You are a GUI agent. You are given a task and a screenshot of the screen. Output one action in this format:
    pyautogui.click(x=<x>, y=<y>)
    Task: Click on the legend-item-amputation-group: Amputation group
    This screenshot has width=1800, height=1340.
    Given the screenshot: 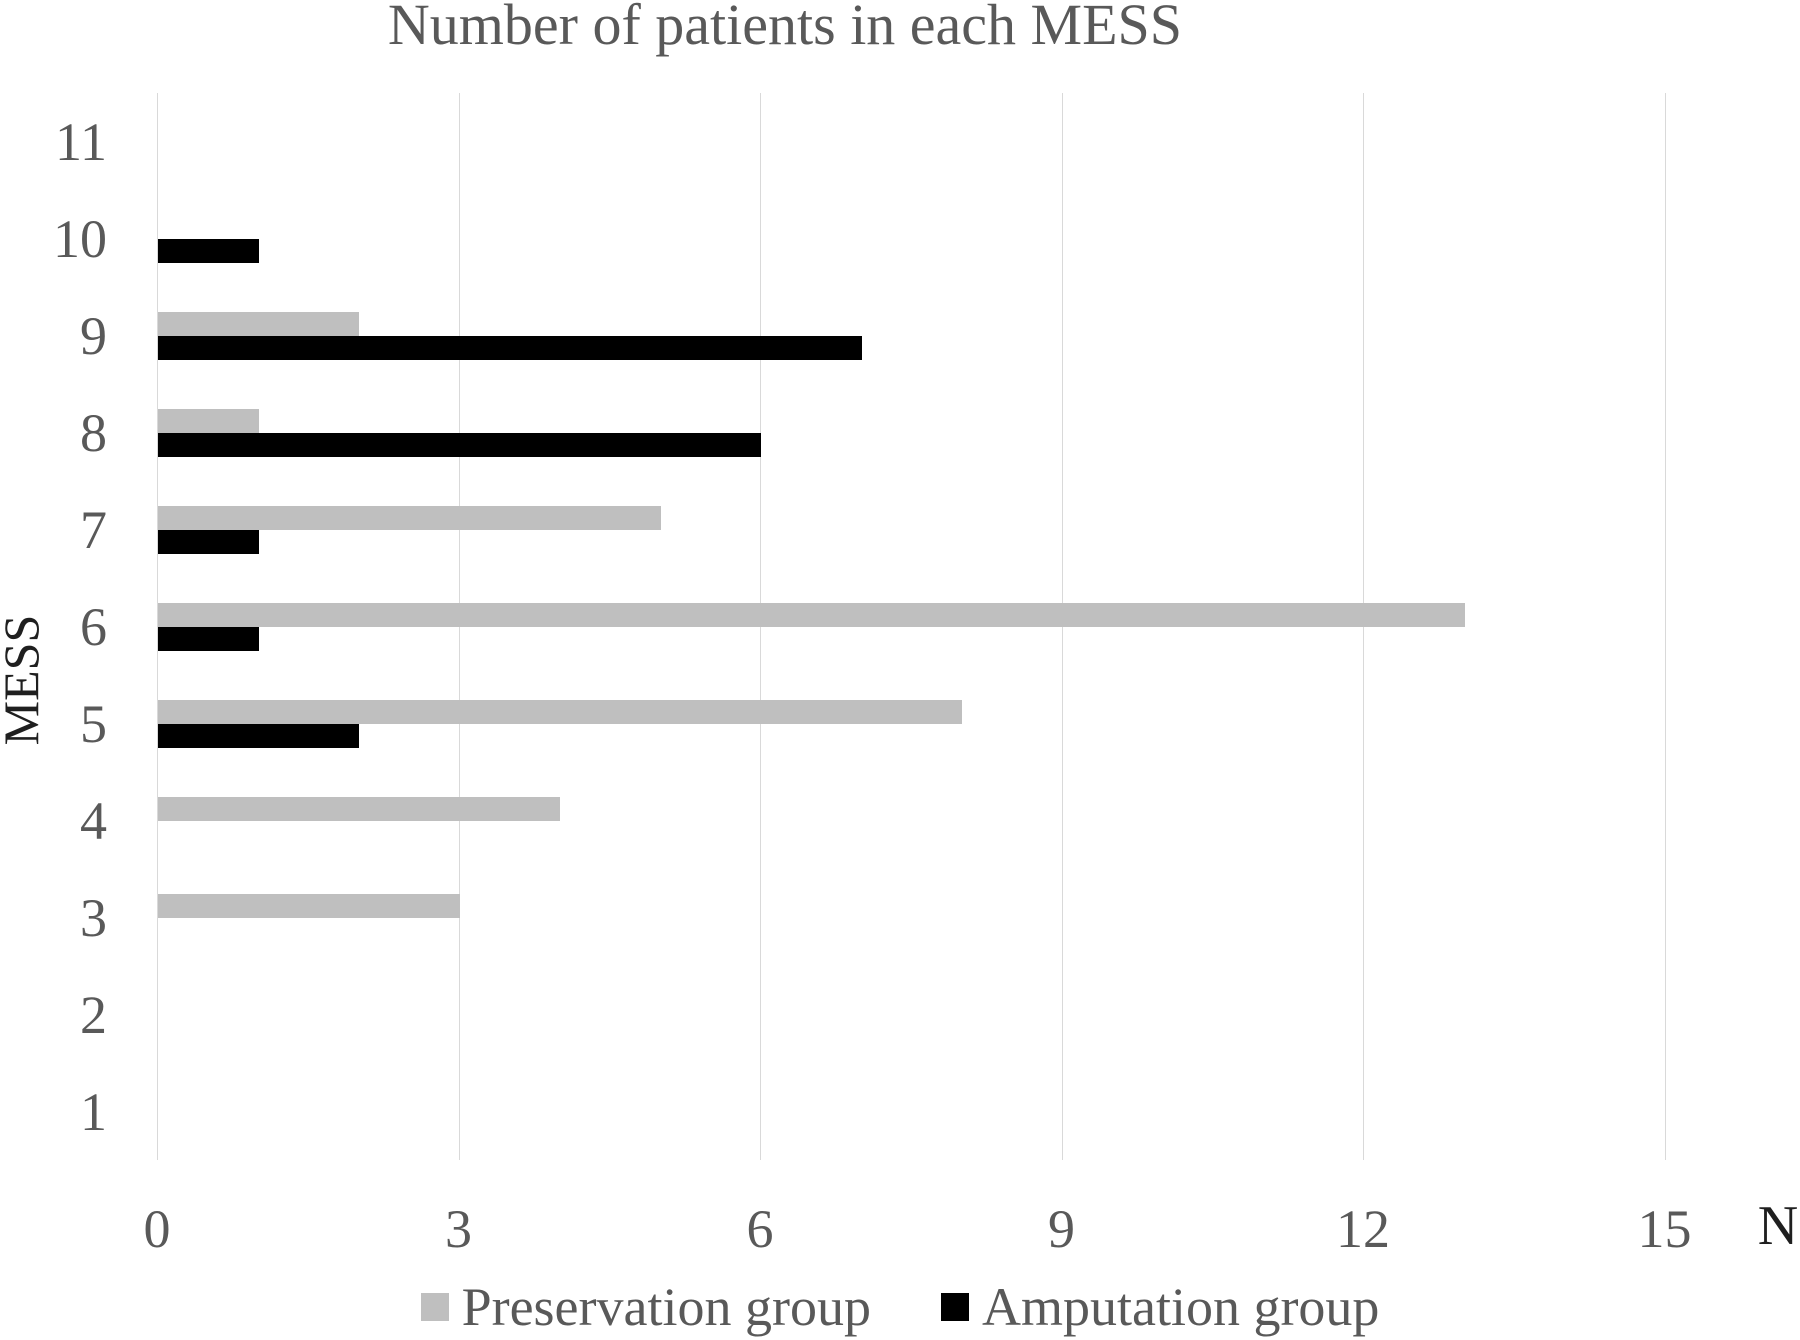 What is the action you would take?
    pyautogui.click(x=1160, y=1307)
    